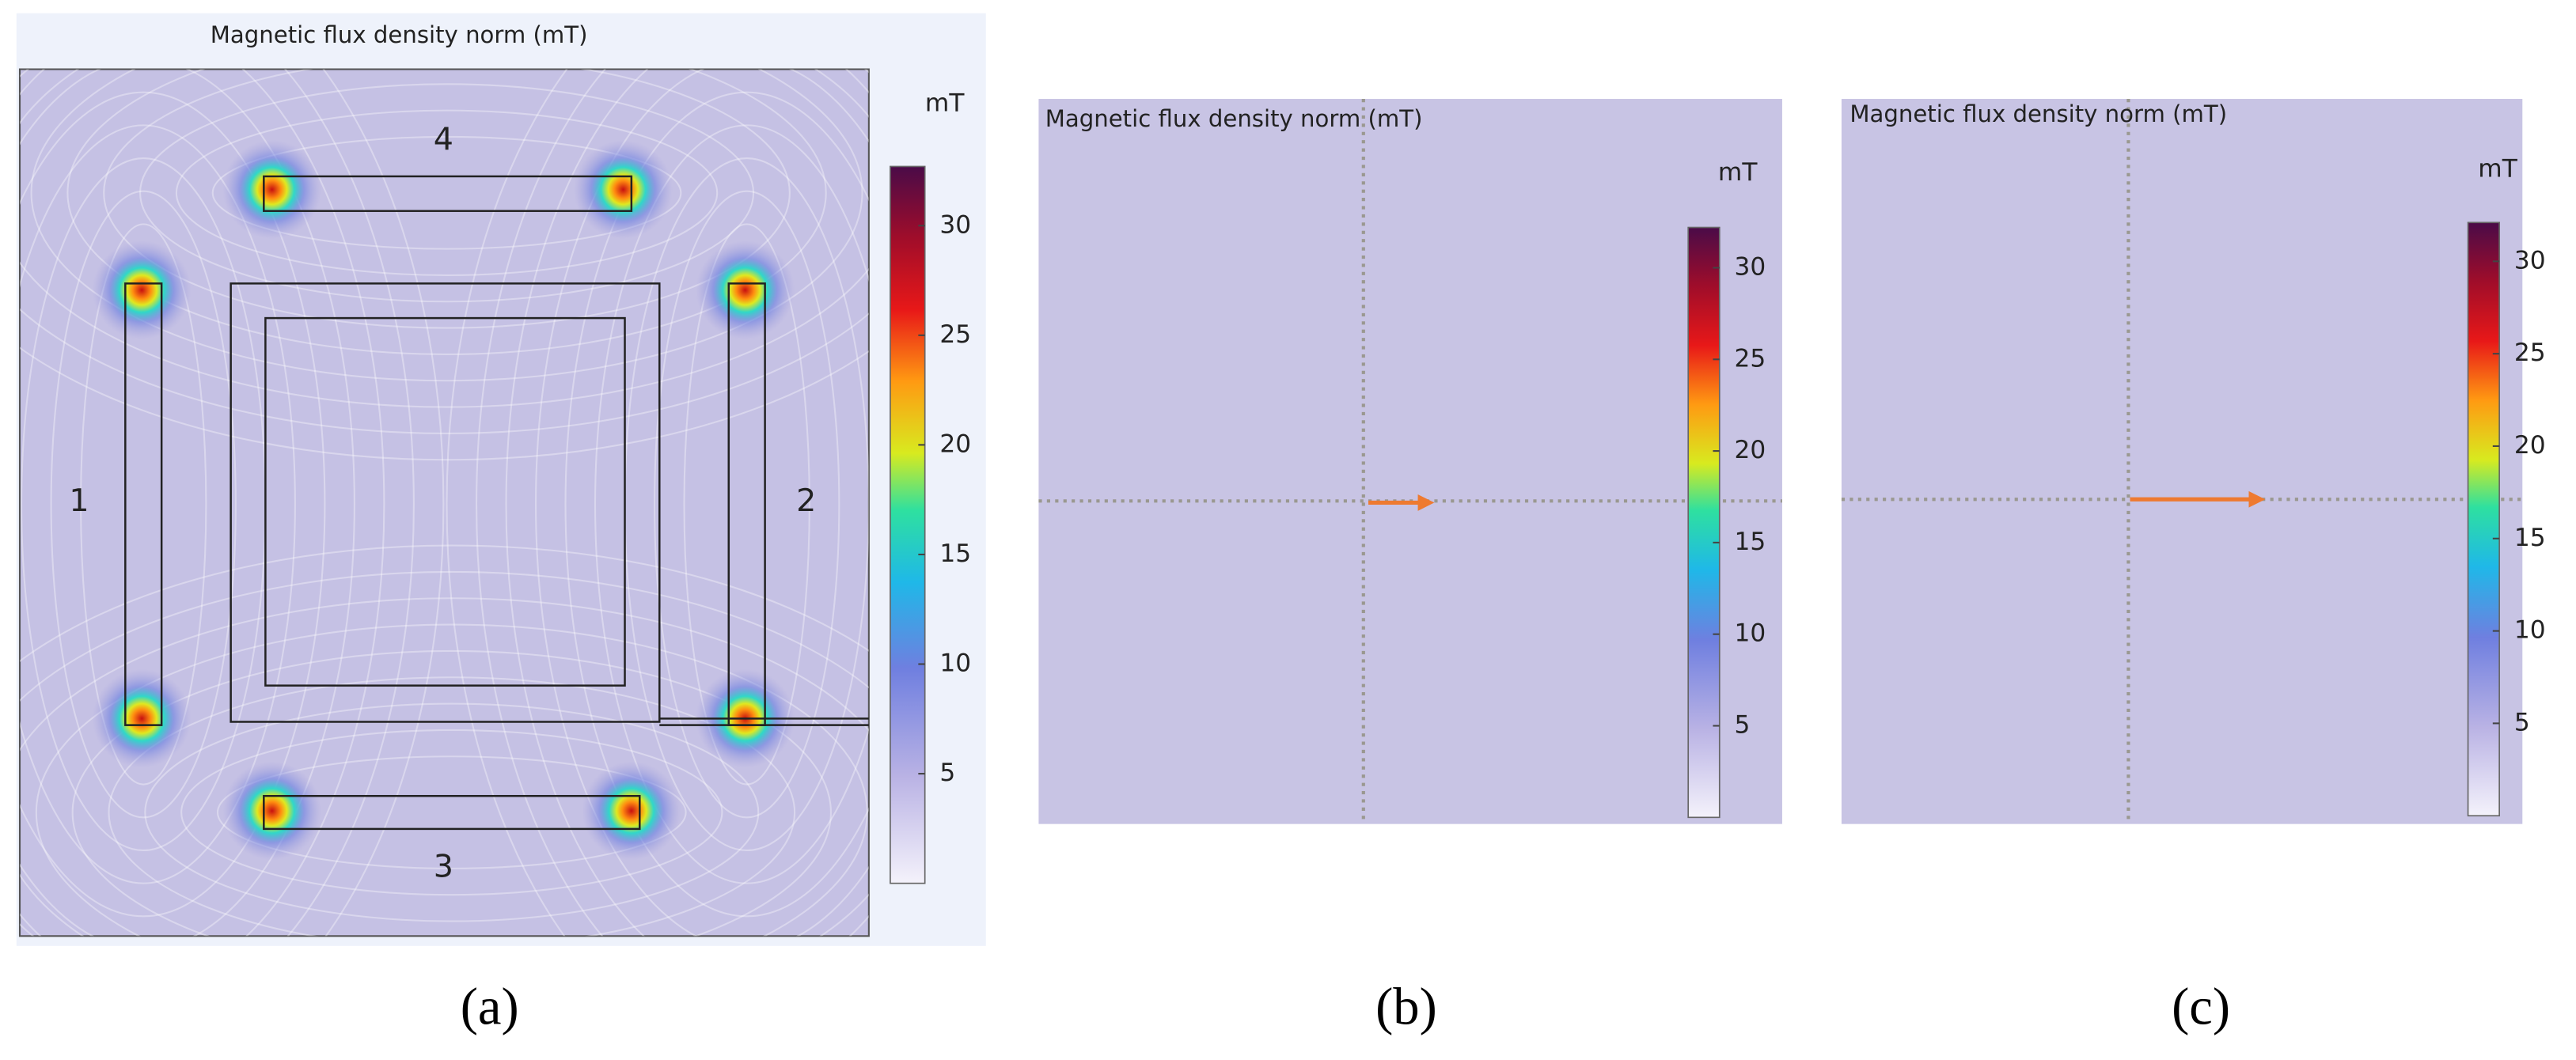  I want to click on coil-label: 2, so click(806, 501).